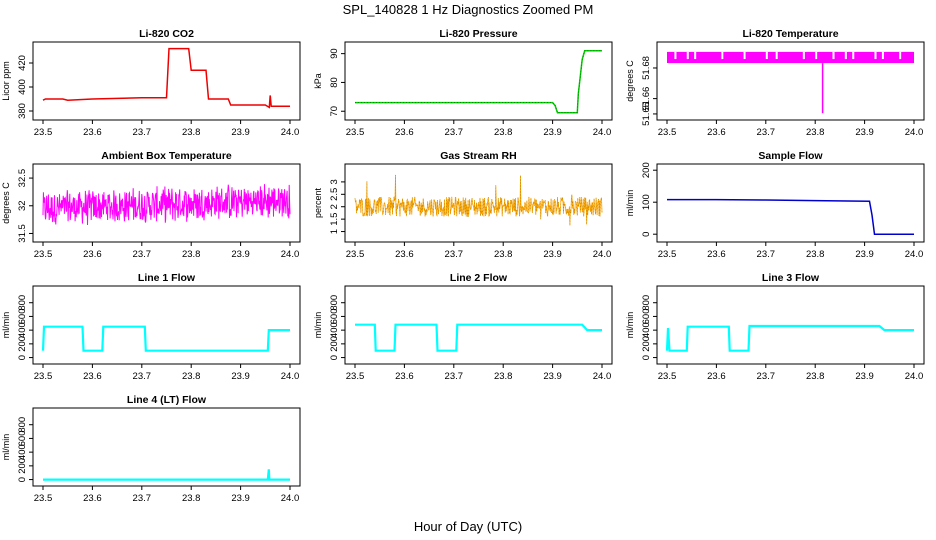 This screenshot has width=936, height=540. Describe the element at coordinates (503, 376) in the screenshot. I see `panel-8-x-tick-label: 23.8` at that location.